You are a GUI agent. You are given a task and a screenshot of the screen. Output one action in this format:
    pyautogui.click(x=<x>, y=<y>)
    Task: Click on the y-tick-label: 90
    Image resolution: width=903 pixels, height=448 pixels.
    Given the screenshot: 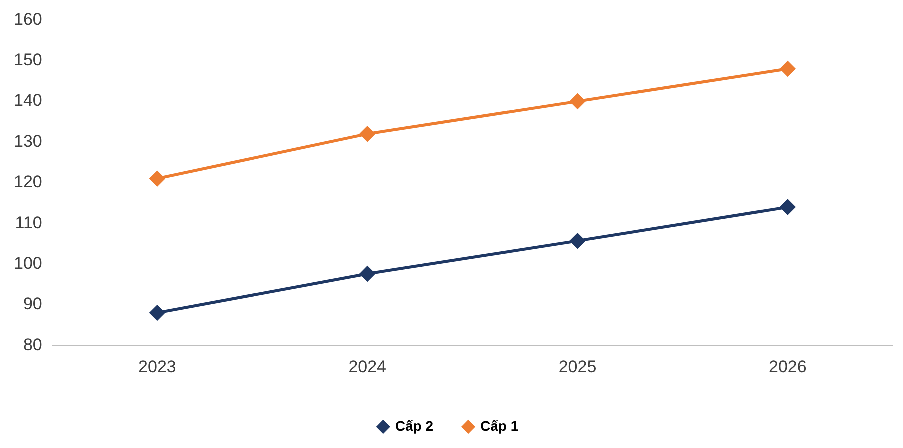 What is the action you would take?
    pyautogui.click(x=32, y=304)
    